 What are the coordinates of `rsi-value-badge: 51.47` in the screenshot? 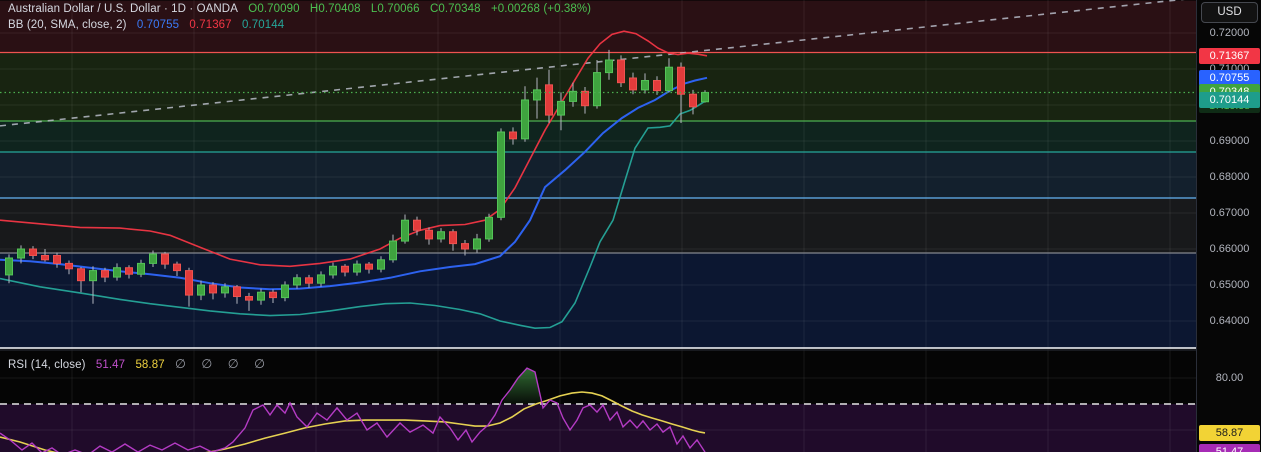 It's located at (1229, 448).